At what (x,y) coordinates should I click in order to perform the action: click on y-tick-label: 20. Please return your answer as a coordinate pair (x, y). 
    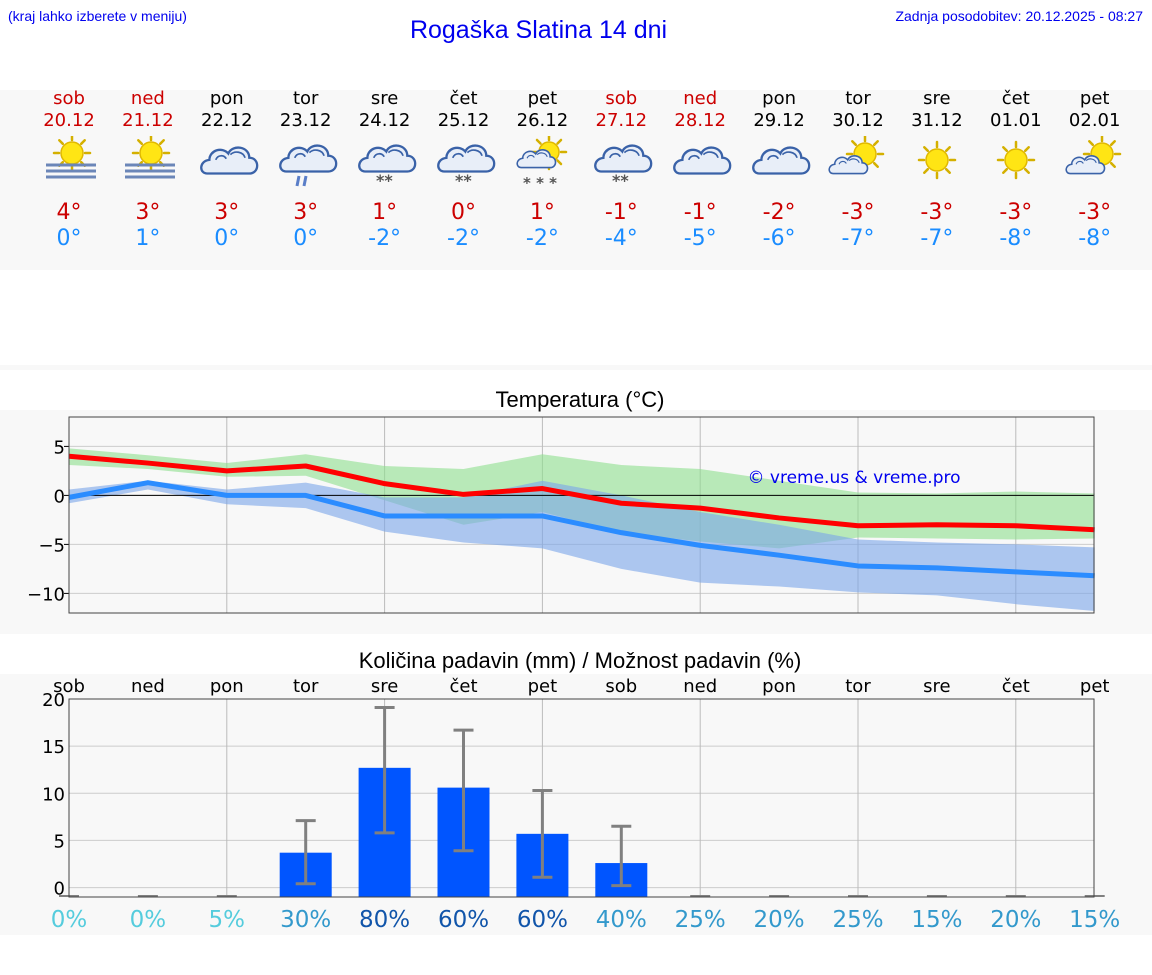
    Looking at the image, I should click on (53, 700).